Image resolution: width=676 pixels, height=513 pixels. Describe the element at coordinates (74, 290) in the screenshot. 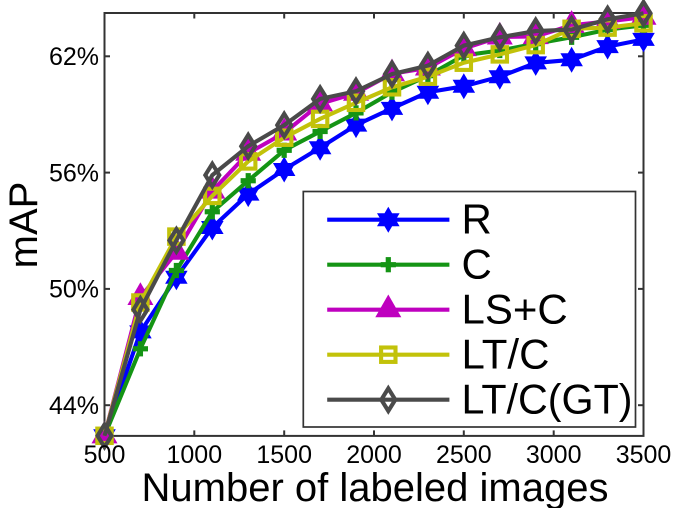

I see `svg-text: 50%` at that location.